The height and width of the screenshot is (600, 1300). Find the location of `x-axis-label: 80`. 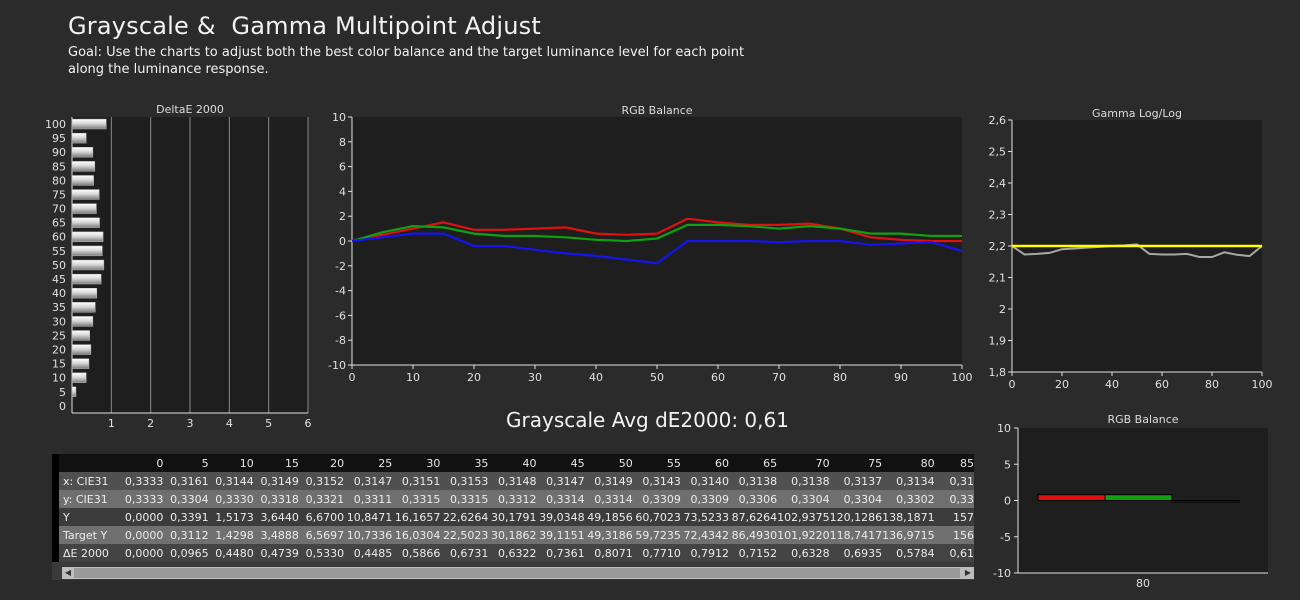

x-axis-label: 80 is located at coordinates (1143, 583).